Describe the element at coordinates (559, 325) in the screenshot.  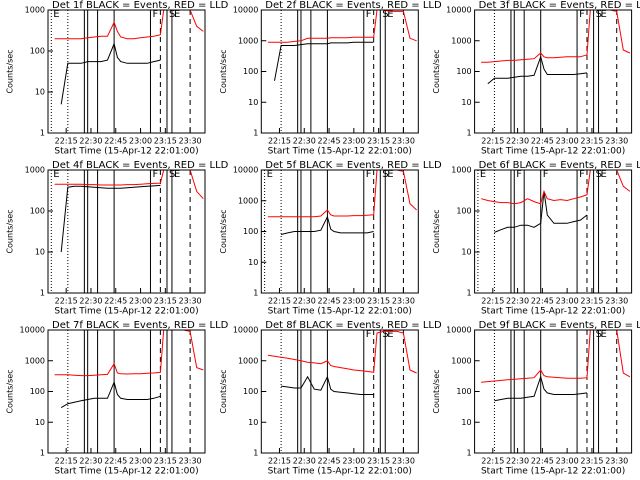
I see `panel-title: Det 9f BLACK = Events, RED = LLD` at that location.